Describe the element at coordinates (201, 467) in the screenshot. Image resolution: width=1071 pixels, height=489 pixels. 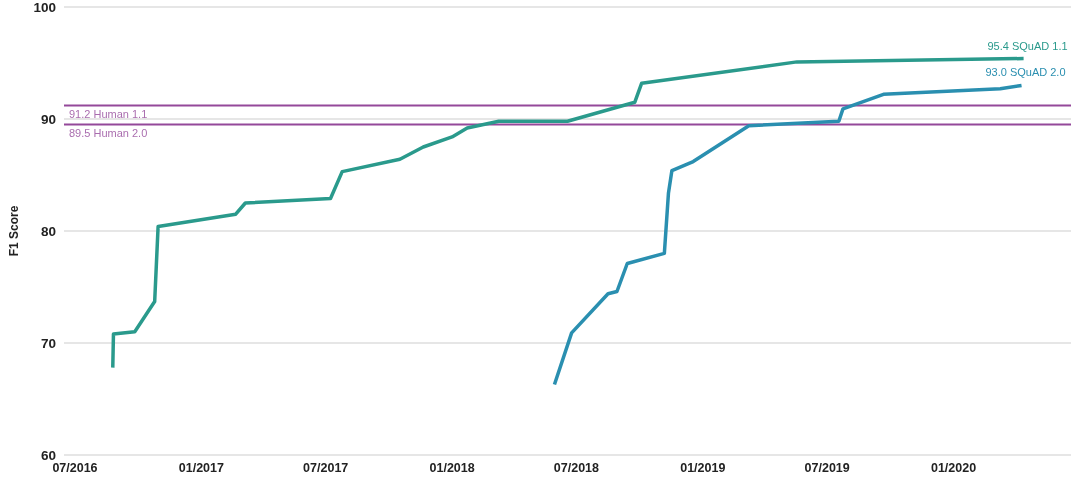
I see `x-tick-label: 01/2017` at that location.